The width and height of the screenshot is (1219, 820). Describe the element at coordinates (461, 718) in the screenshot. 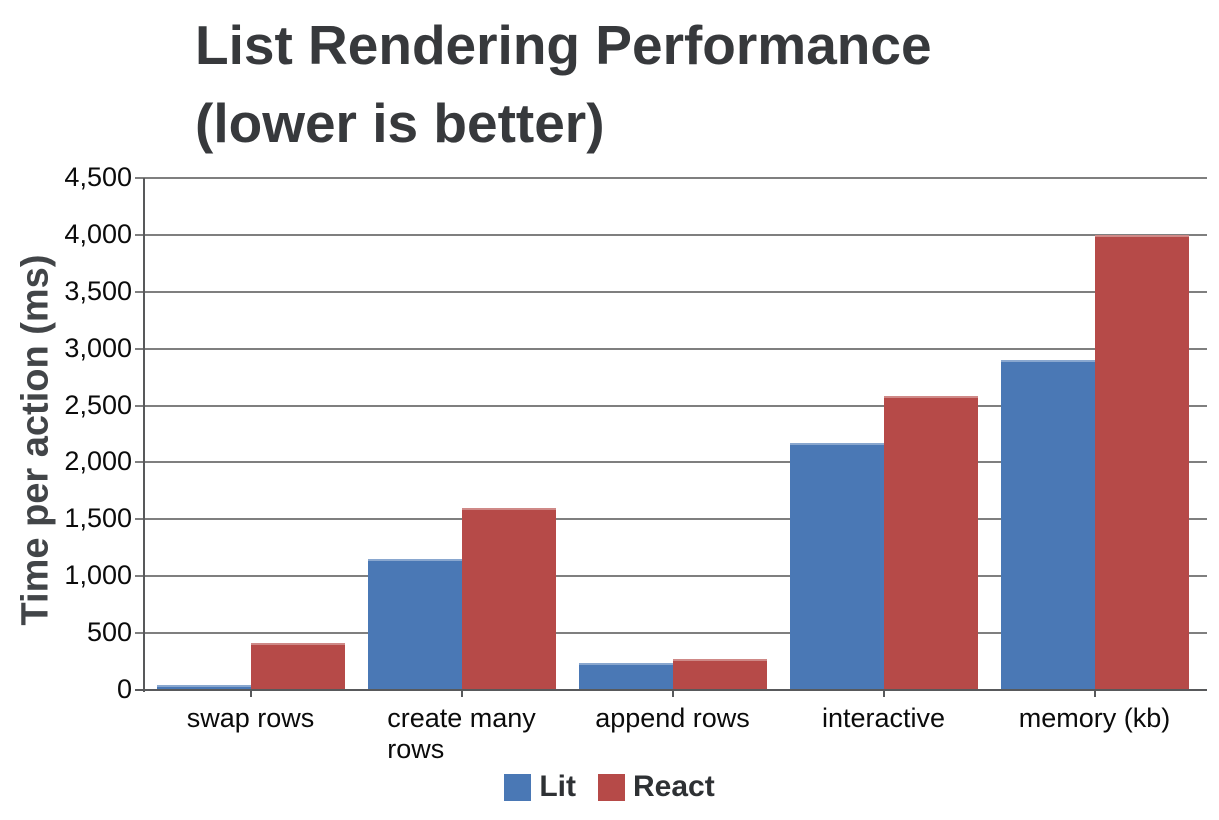

I see `x-category-label-line: create many` at that location.